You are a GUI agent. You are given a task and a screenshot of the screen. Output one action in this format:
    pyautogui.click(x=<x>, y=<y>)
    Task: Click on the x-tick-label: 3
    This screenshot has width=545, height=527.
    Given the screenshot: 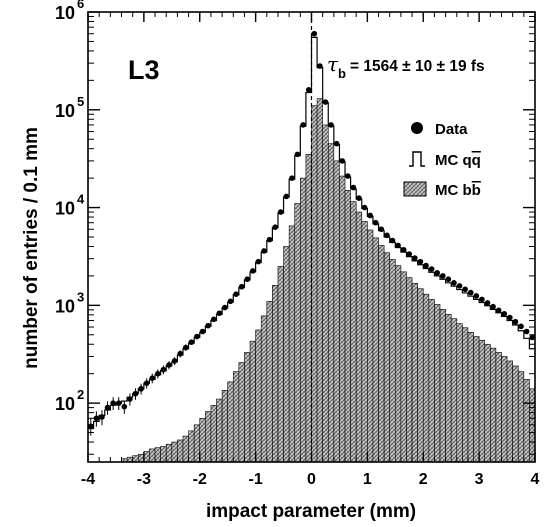 What is the action you would take?
    pyautogui.click(x=479, y=479)
    